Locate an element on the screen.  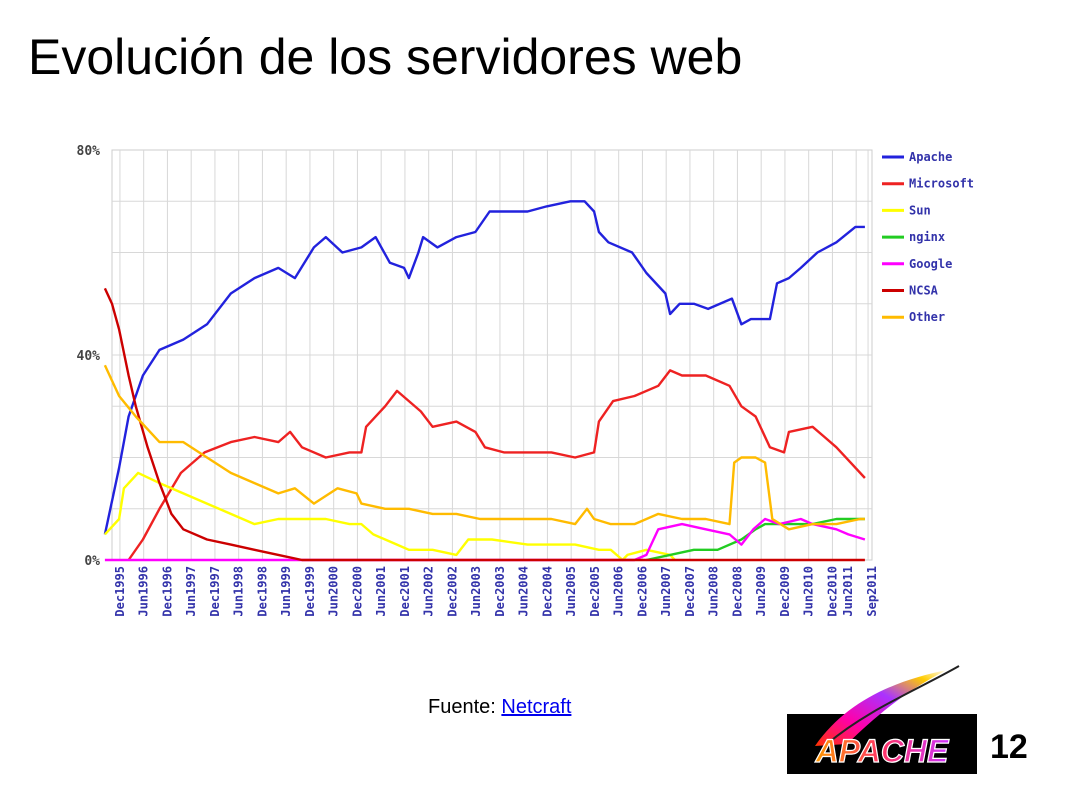
source-link: Netcraft is located at coordinates (536, 707).